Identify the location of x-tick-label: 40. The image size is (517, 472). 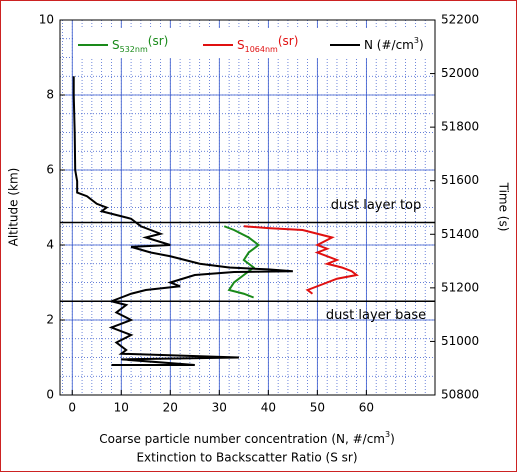
(268, 408).